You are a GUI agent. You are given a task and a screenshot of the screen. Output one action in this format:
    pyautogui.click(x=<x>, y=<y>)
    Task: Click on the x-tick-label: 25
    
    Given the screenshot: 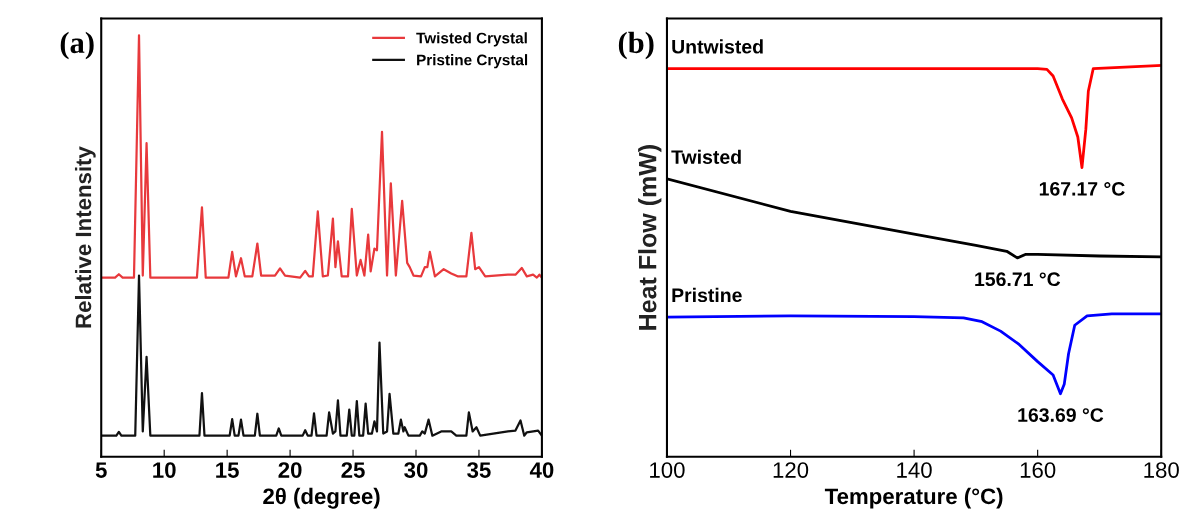 What is the action you would take?
    pyautogui.click(x=353, y=470)
    